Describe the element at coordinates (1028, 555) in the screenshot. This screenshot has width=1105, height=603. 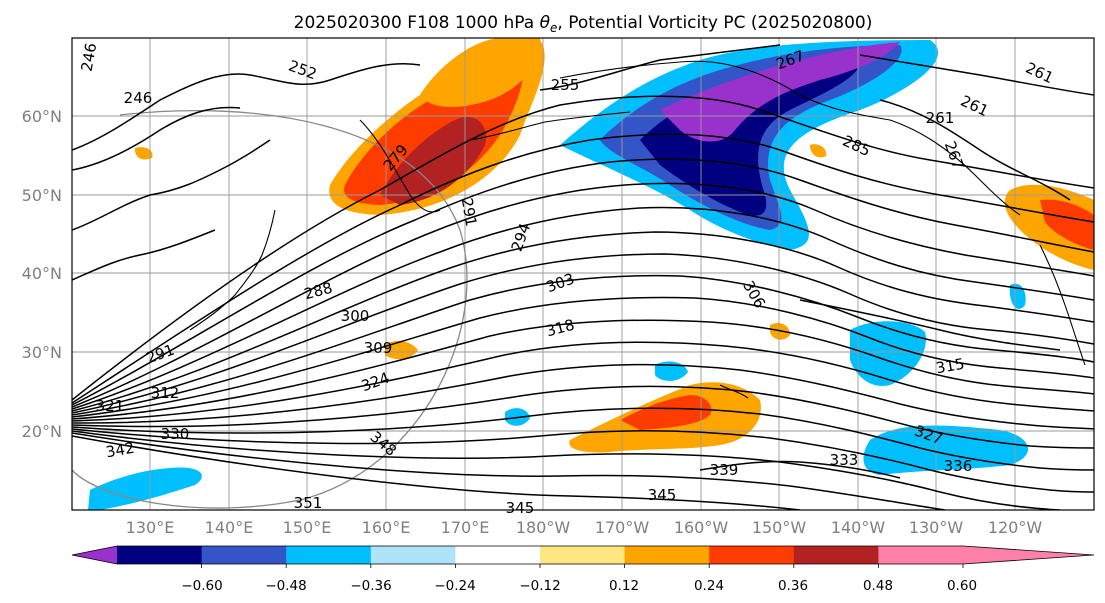
I see `colorbar-extend-high` at that location.